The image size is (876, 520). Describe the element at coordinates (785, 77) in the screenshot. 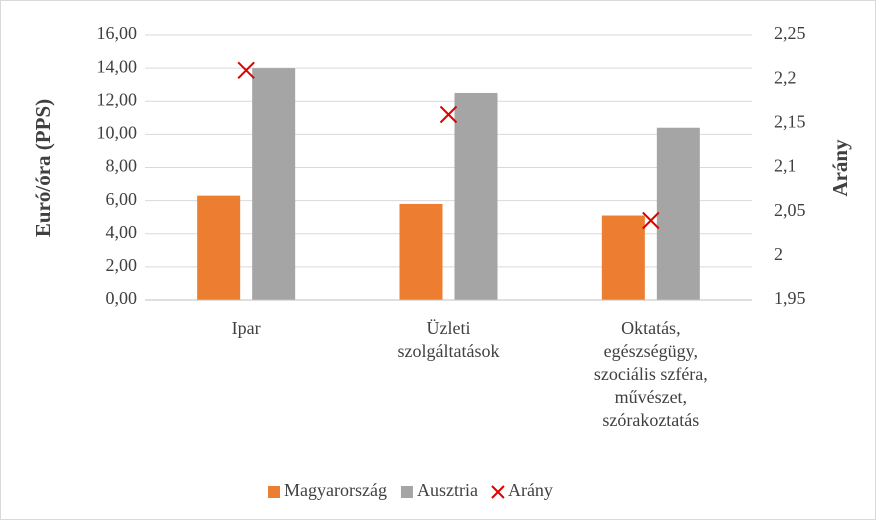

I see `y2-tick-label: 2,2` at that location.